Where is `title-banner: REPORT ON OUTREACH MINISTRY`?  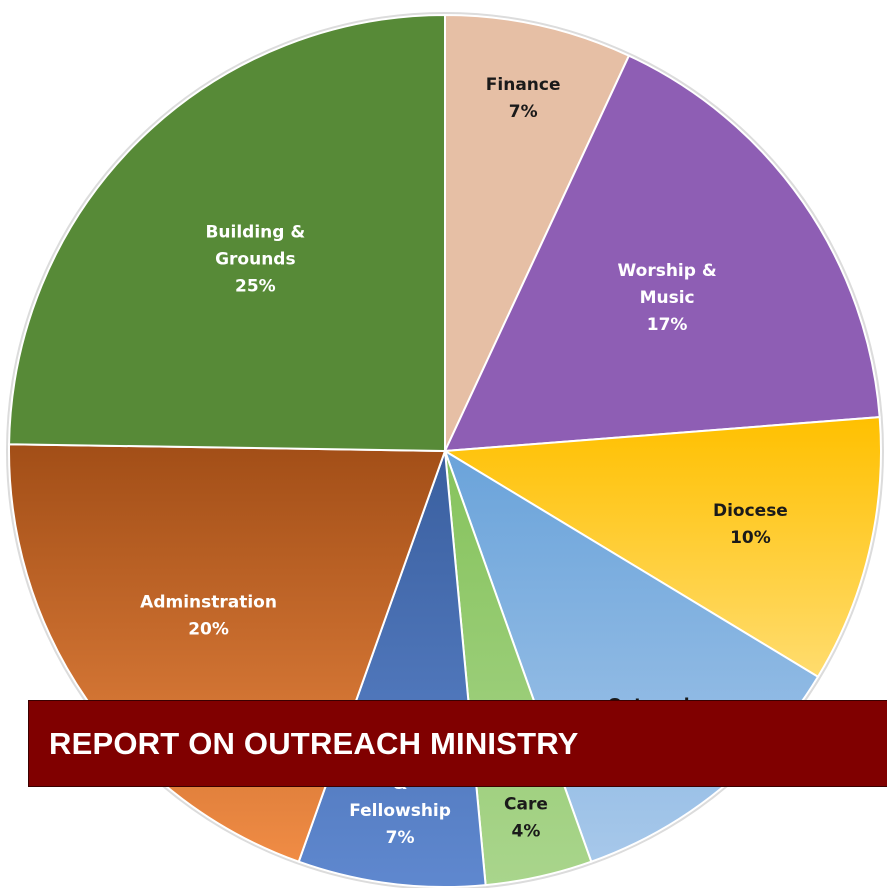
title-banner: REPORT ON OUTREACH MINISTRY is located at coordinates (457, 743).